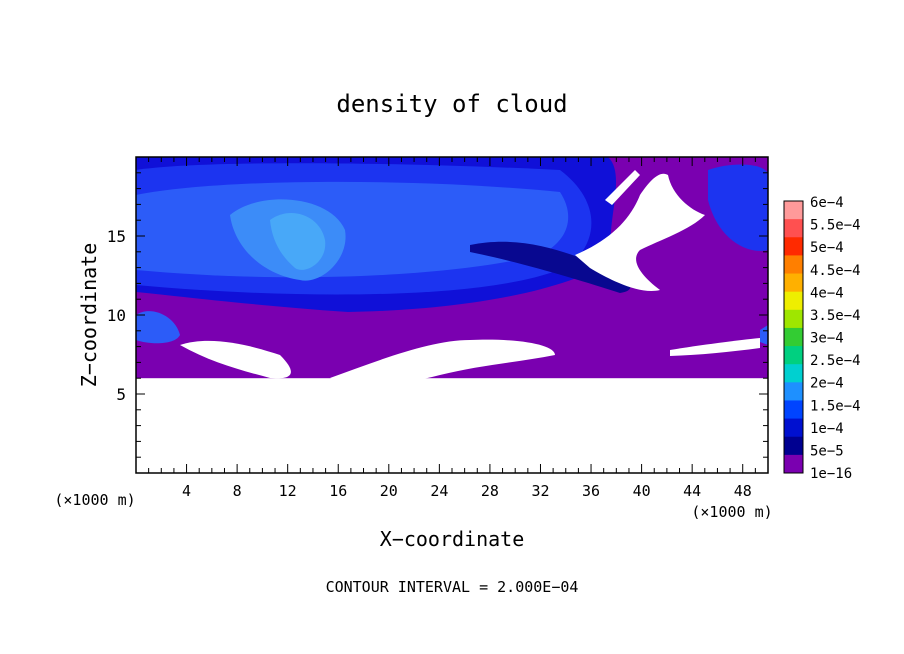 The height and width of the screenshot is (654, 904). Describe the element at coordinates (827, 248) in the screenshot. I see `colorbar-label: 5e−4` at that location.